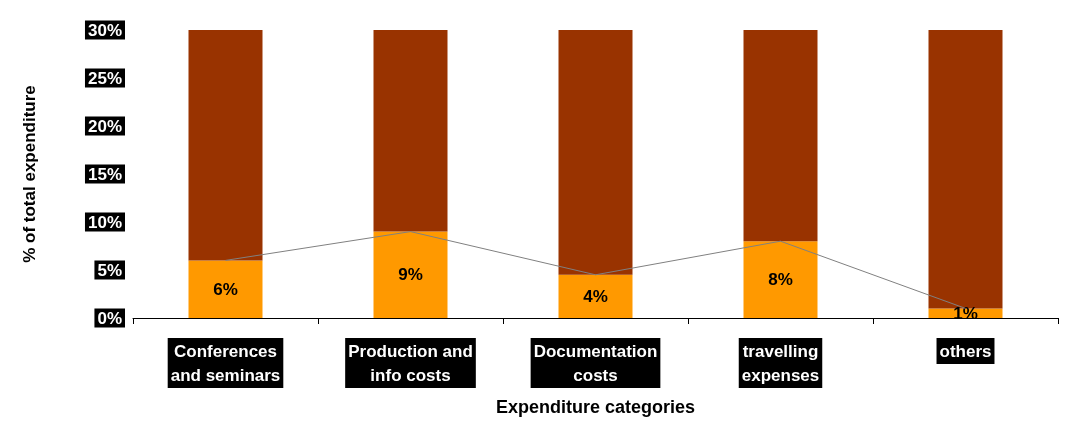  What do you see at coordinates (104, 174) in the screenshot?
I see `y-tick-label: 15%` at bounding box center [104, 174].